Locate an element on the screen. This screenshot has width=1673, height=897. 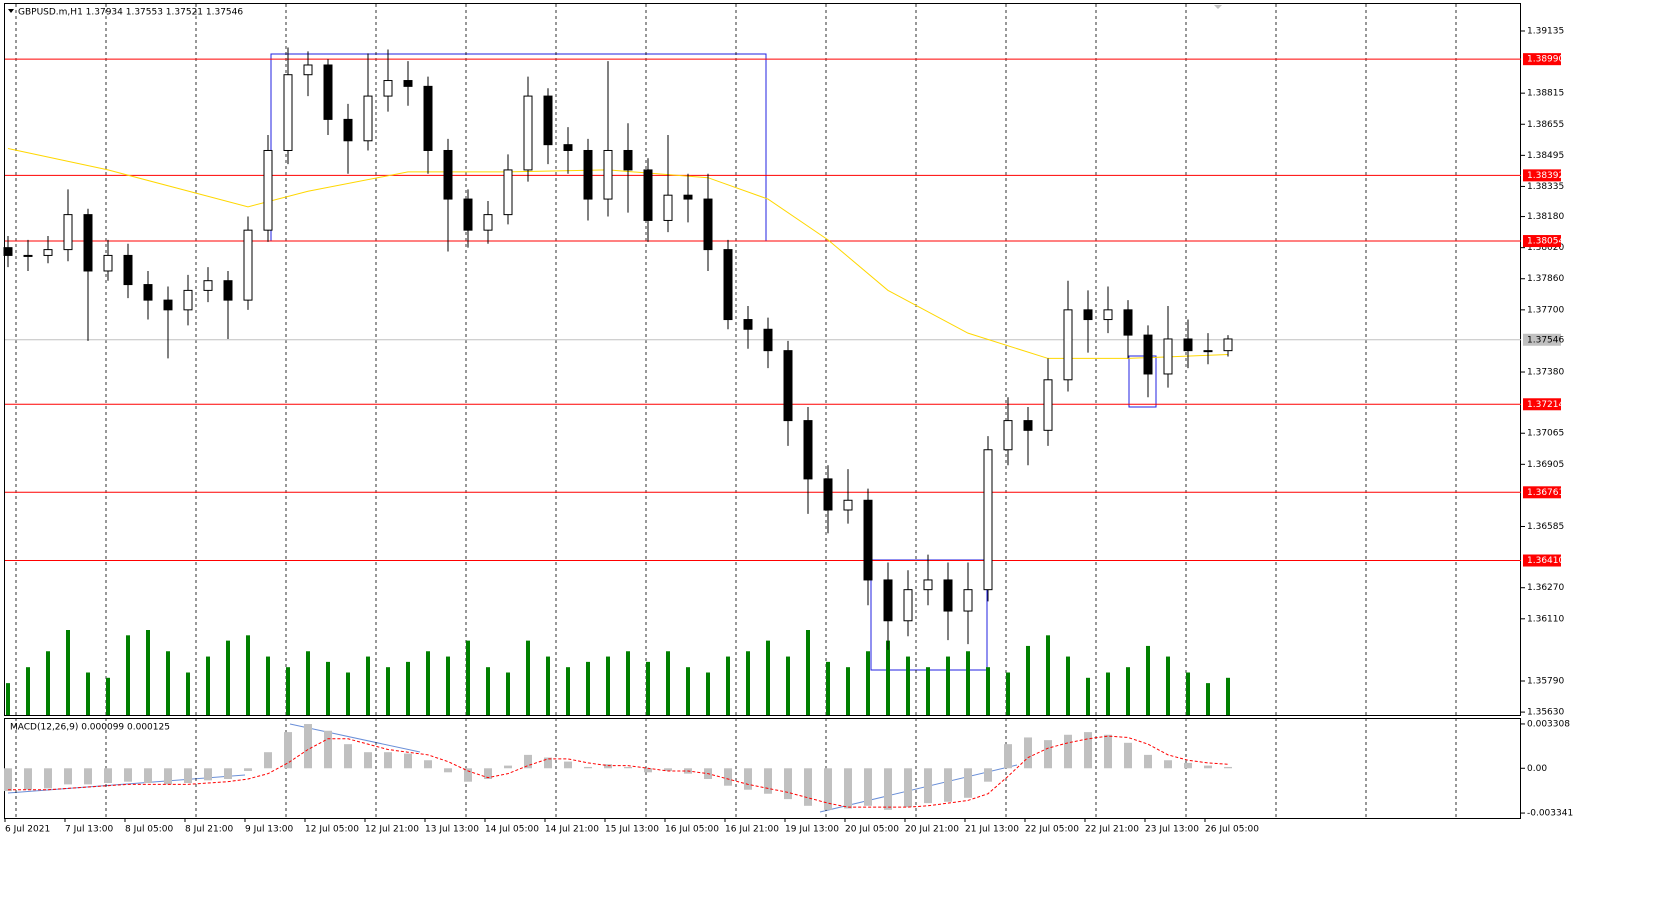
macd-label: MACD(12,26,9) 0.000099 0.000125 is located at coordinates (90, 728).